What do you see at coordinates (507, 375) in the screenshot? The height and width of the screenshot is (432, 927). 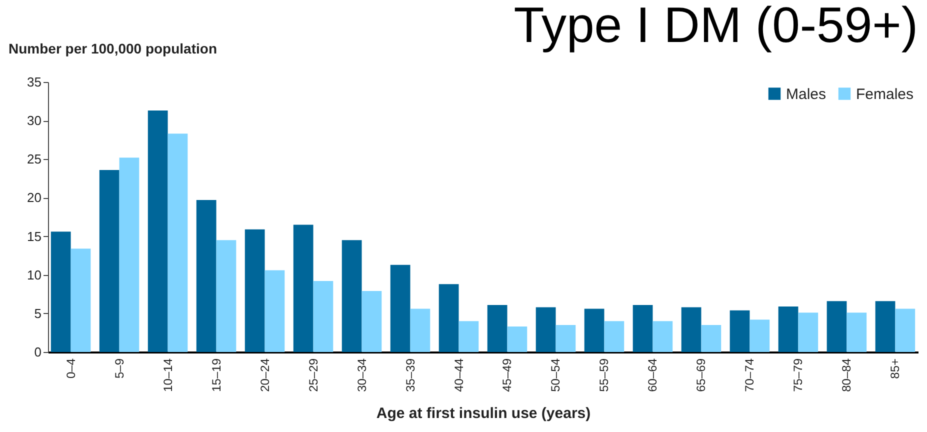 I see `x-tick-label: 45–49` at bounding box center [507, 375].